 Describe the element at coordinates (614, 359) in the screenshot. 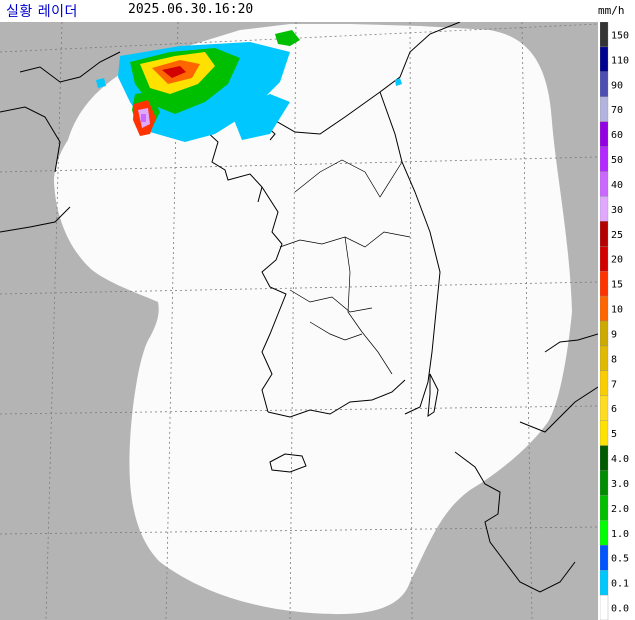

I see `legend-label: 8` at that location.